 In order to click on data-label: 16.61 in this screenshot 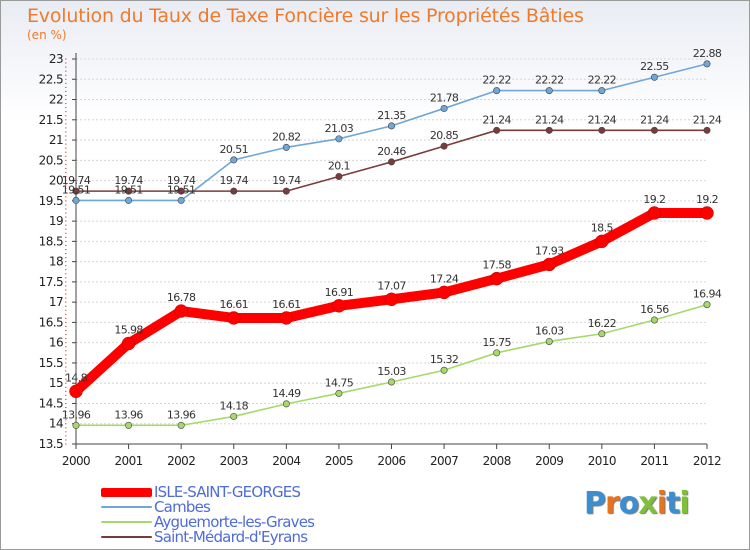, I will do `click(286, 304)`.